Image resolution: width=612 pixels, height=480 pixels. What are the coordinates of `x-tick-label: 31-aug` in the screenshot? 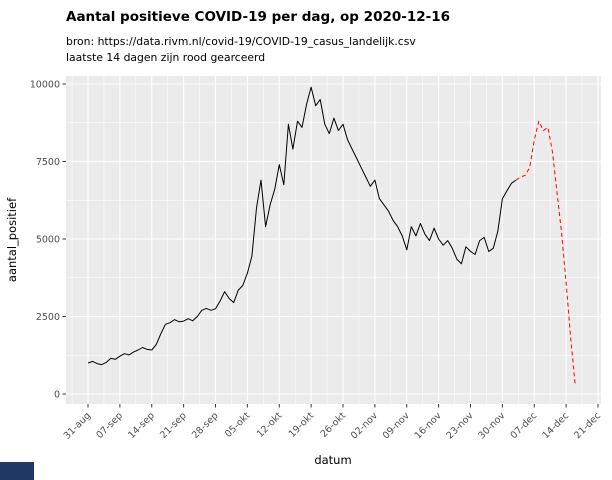 It's located at (77, 425).